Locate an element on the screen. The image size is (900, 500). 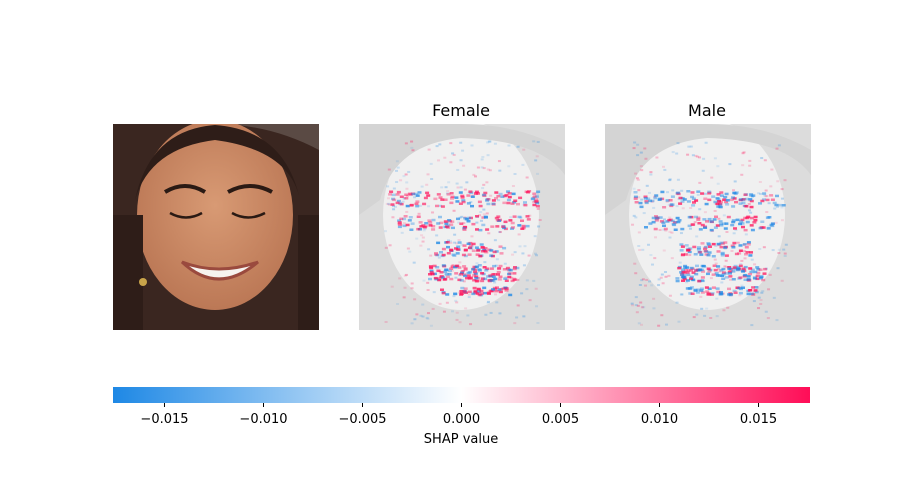
colorbar-tick-label: −0.005 is located at coordinates (362, 419).